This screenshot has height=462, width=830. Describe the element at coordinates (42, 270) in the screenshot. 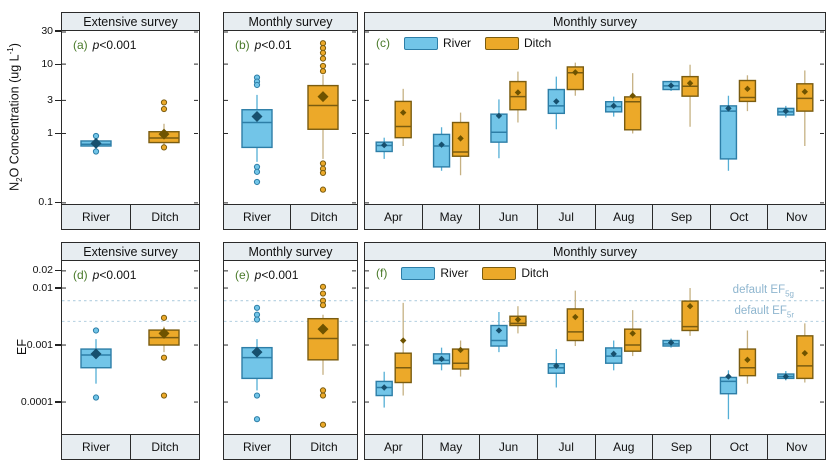

I see `y-tick-label: 0.02` at that location.